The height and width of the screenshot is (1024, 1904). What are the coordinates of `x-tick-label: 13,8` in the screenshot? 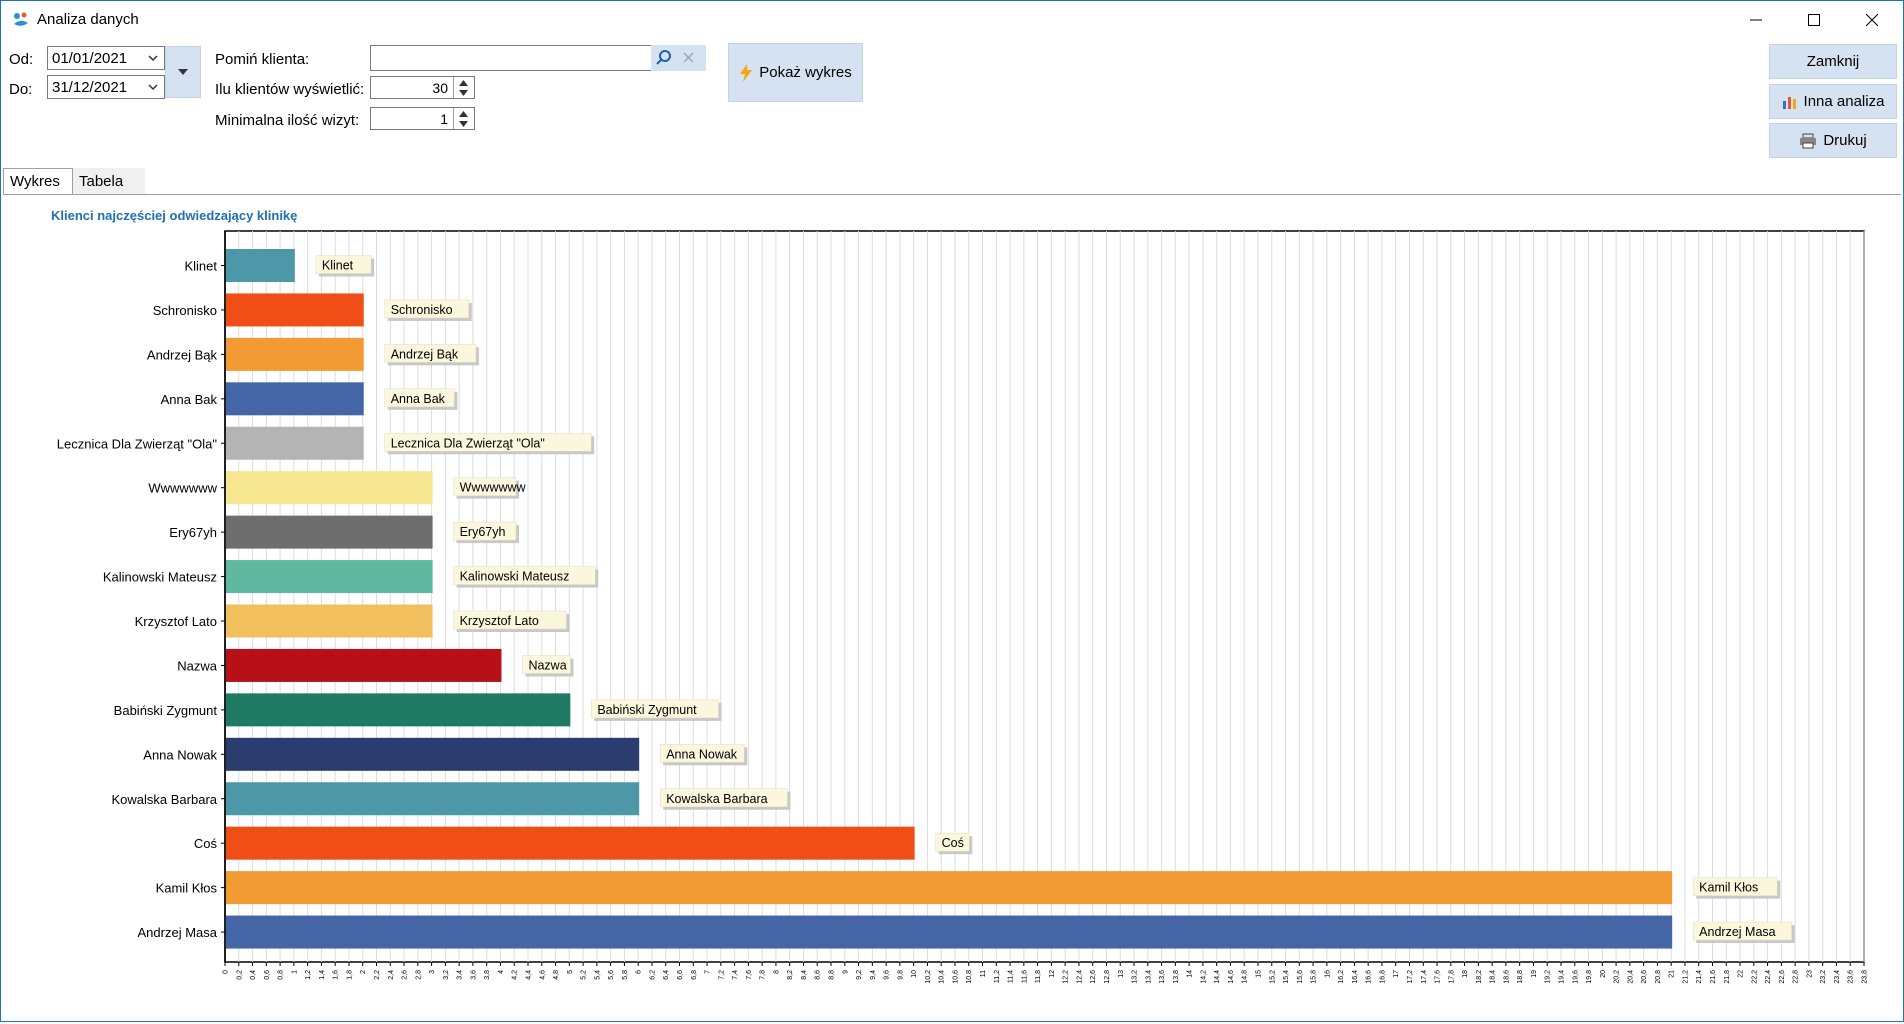 It's located at (1176, 977).